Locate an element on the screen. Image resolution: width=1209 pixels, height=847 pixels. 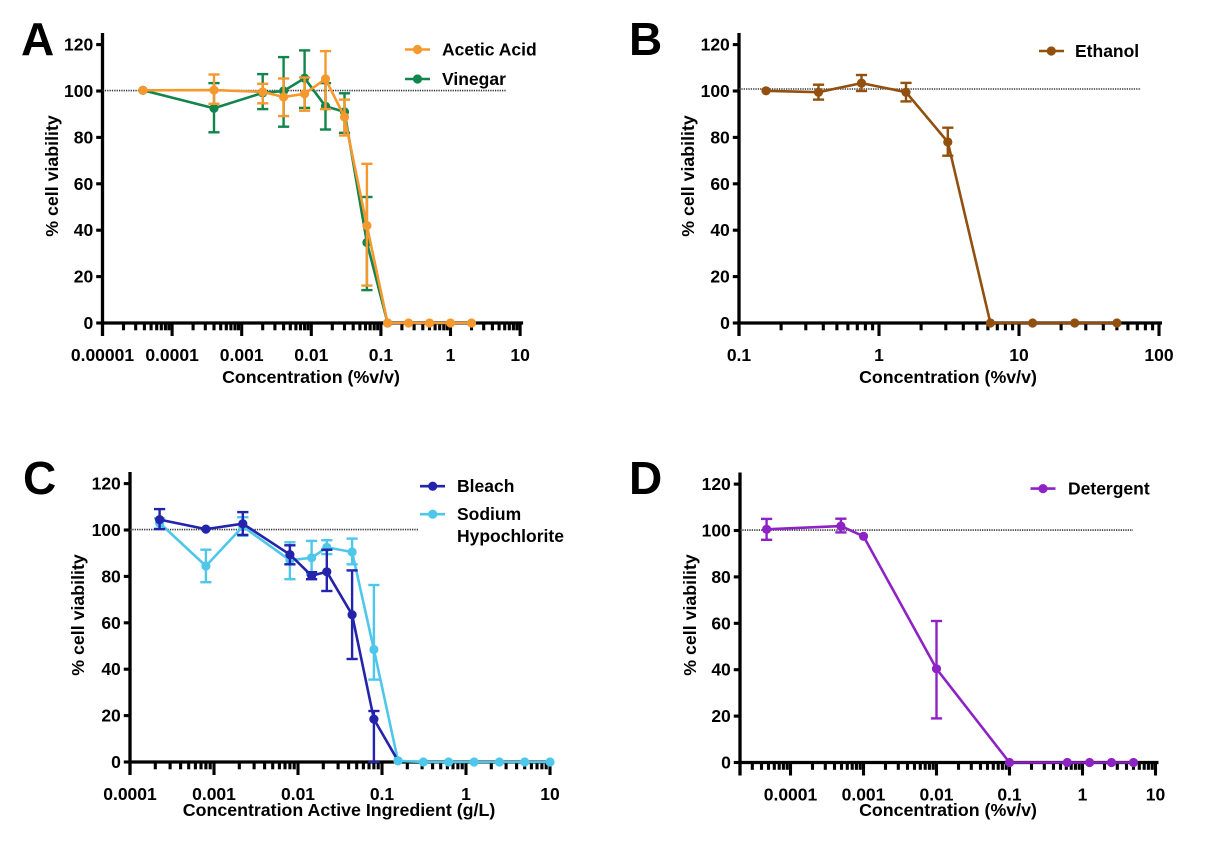
svg-text: 0.00001 is located at coordinates (103, 355).